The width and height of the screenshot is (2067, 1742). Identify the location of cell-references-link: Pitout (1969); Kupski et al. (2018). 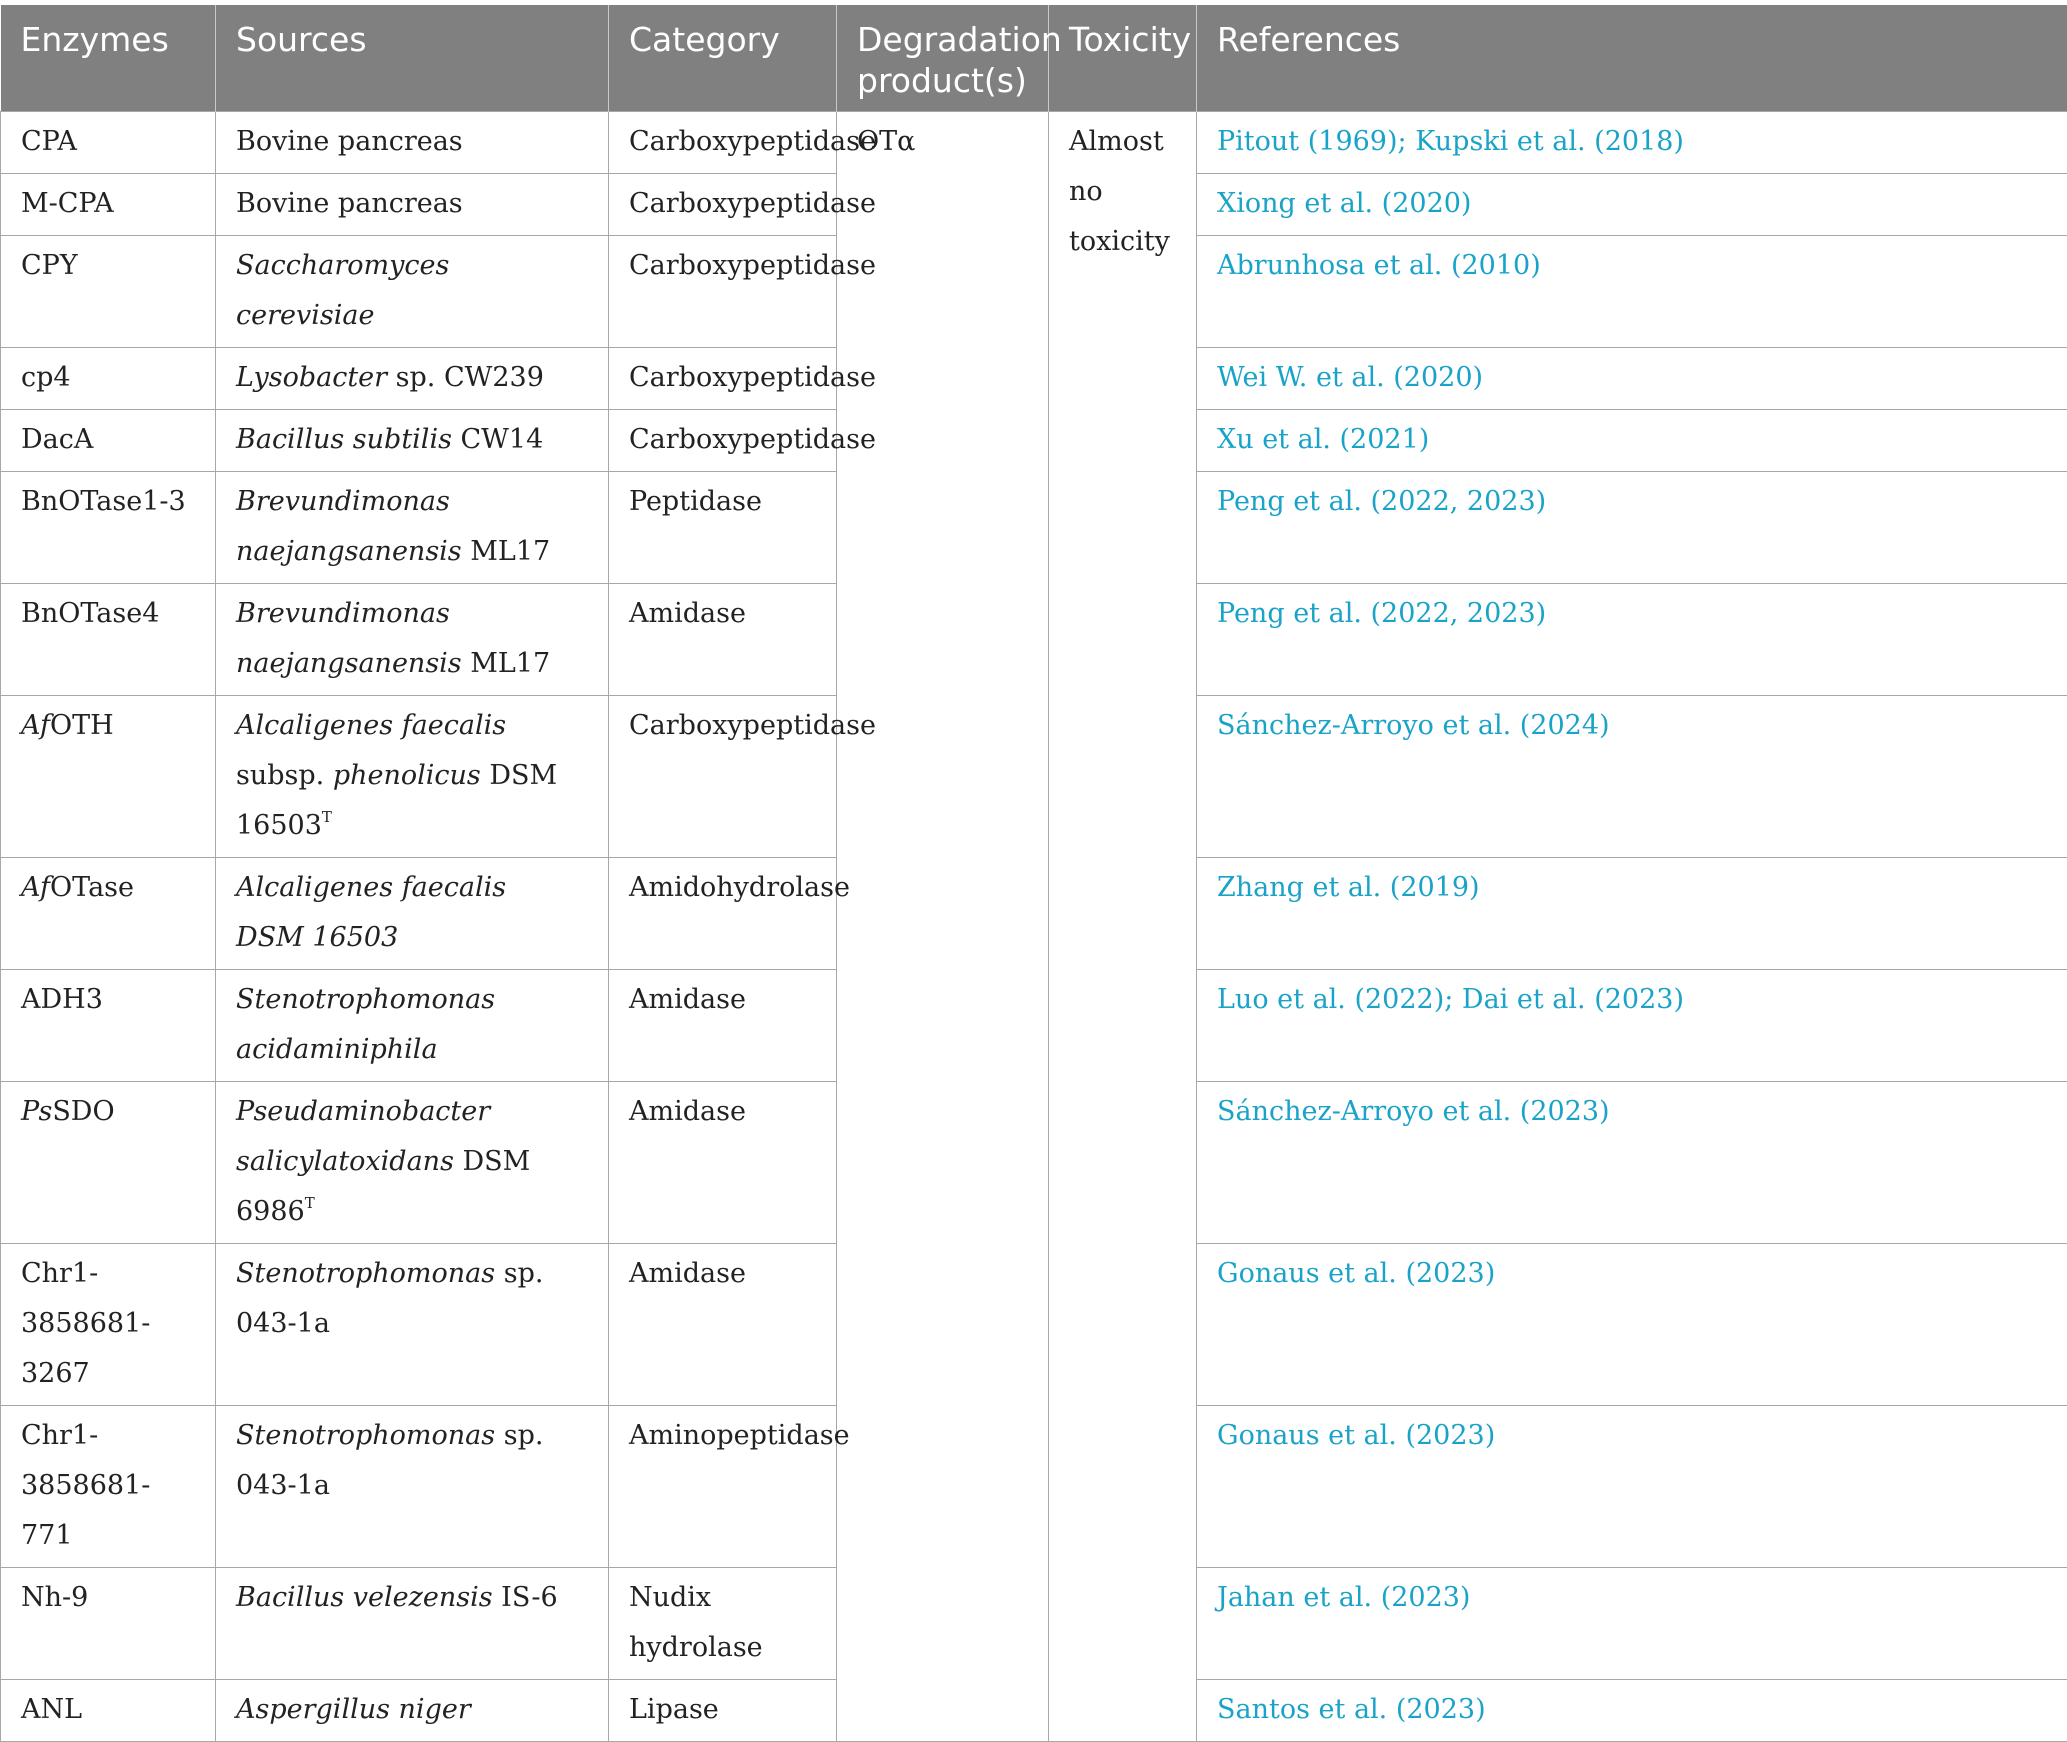
(1632, 143).